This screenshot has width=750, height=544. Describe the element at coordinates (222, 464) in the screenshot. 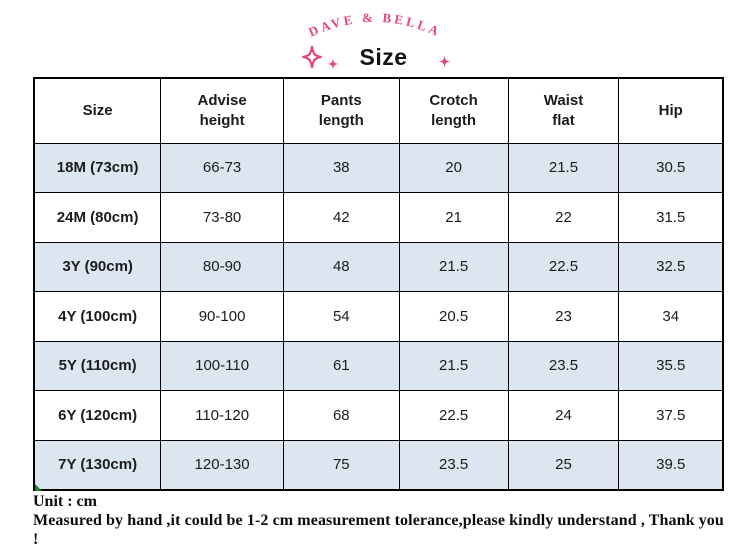

I see `table-cell: 120-130` at that location.